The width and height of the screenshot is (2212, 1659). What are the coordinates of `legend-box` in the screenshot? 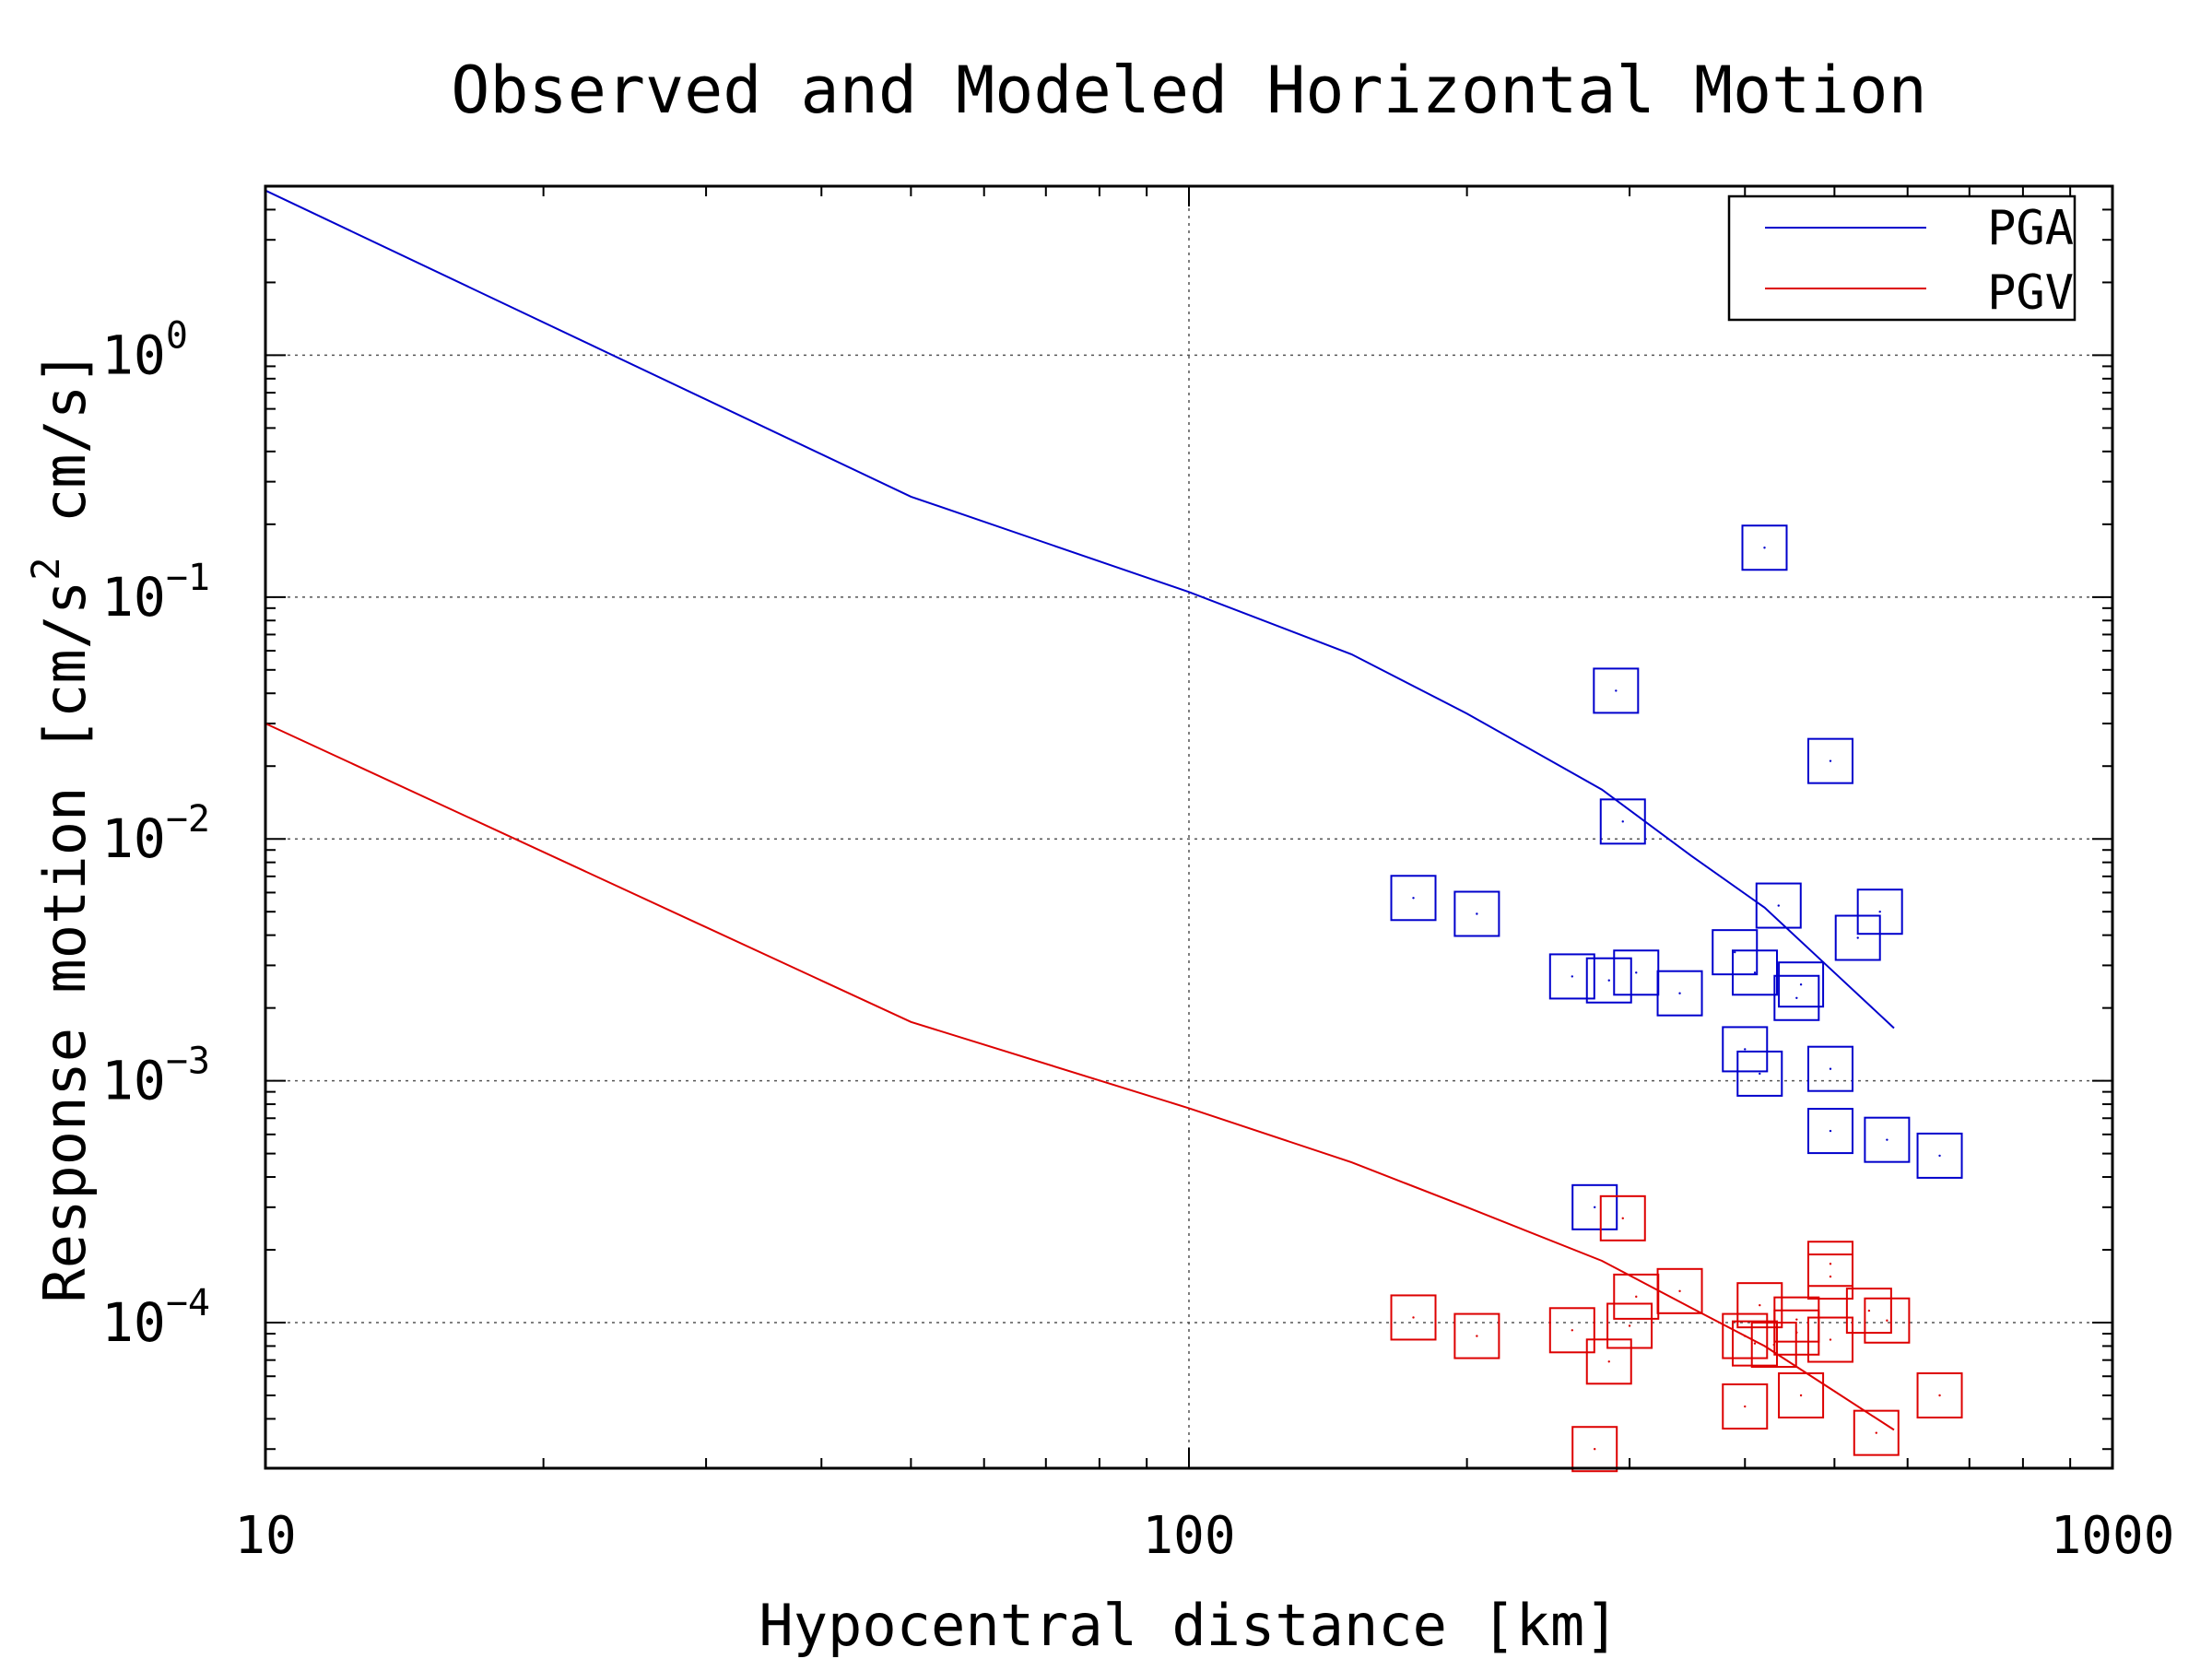 It's located at (1902, 258).